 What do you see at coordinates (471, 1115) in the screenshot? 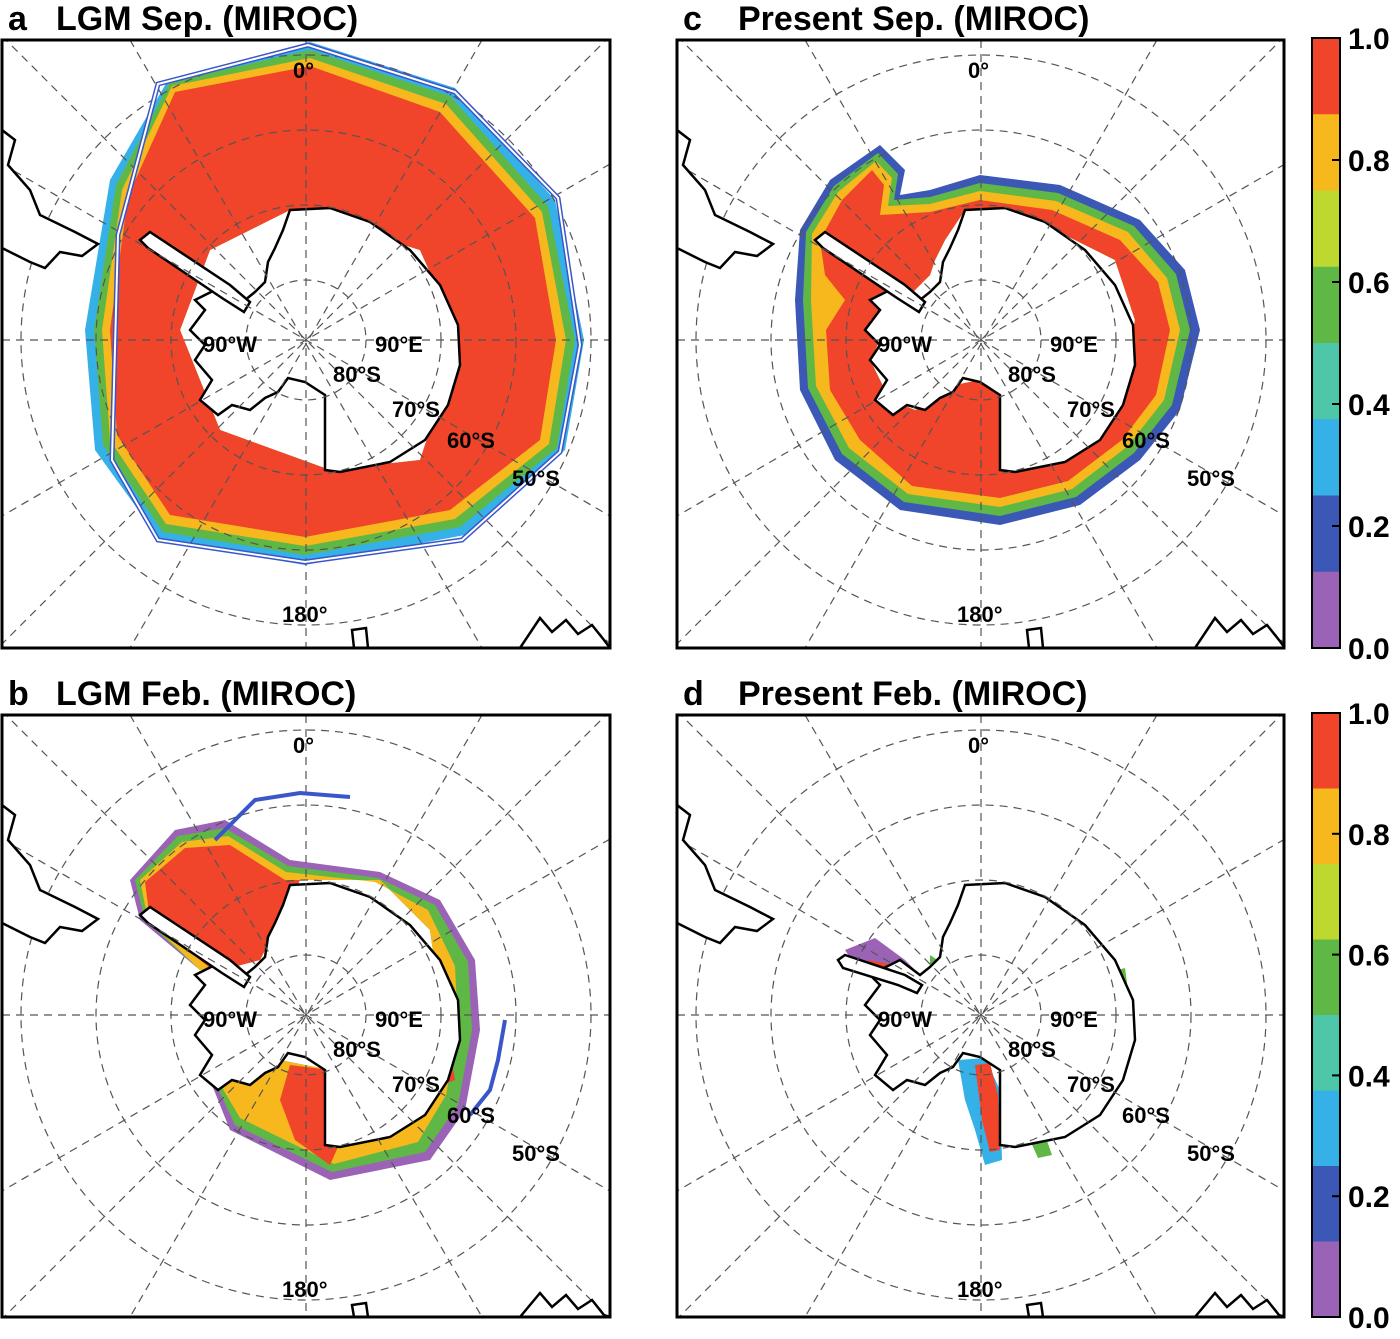
I see `label-60s-b: 60°S` at bounding box center [471, 1115].